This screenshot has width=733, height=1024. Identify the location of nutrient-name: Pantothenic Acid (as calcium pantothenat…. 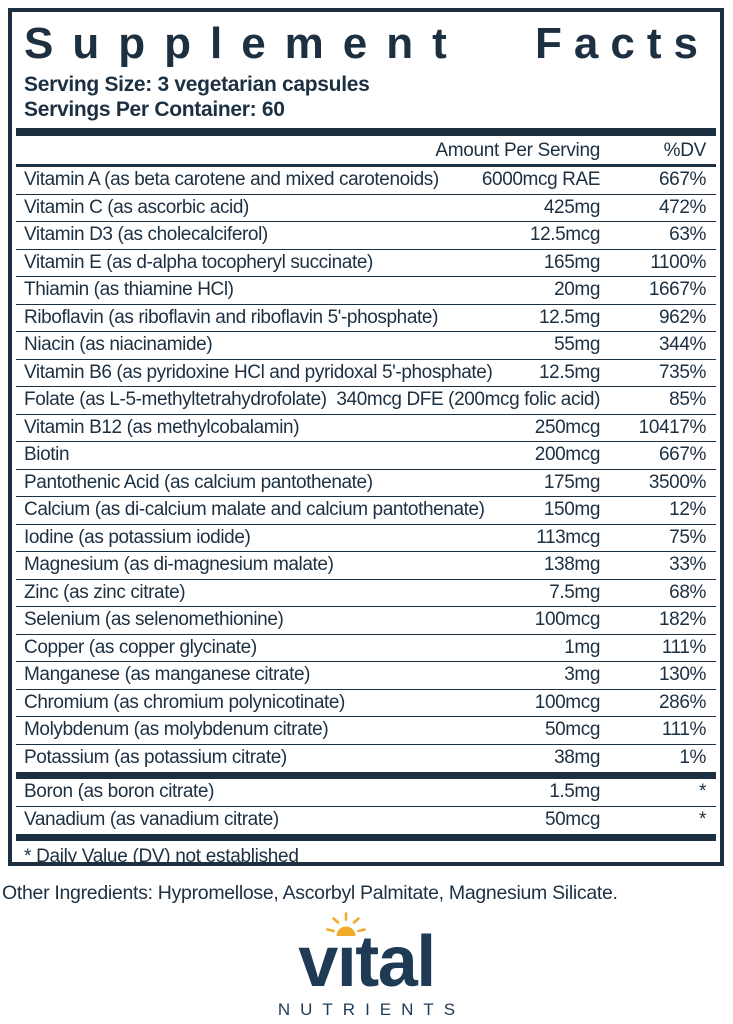
(198, 482).